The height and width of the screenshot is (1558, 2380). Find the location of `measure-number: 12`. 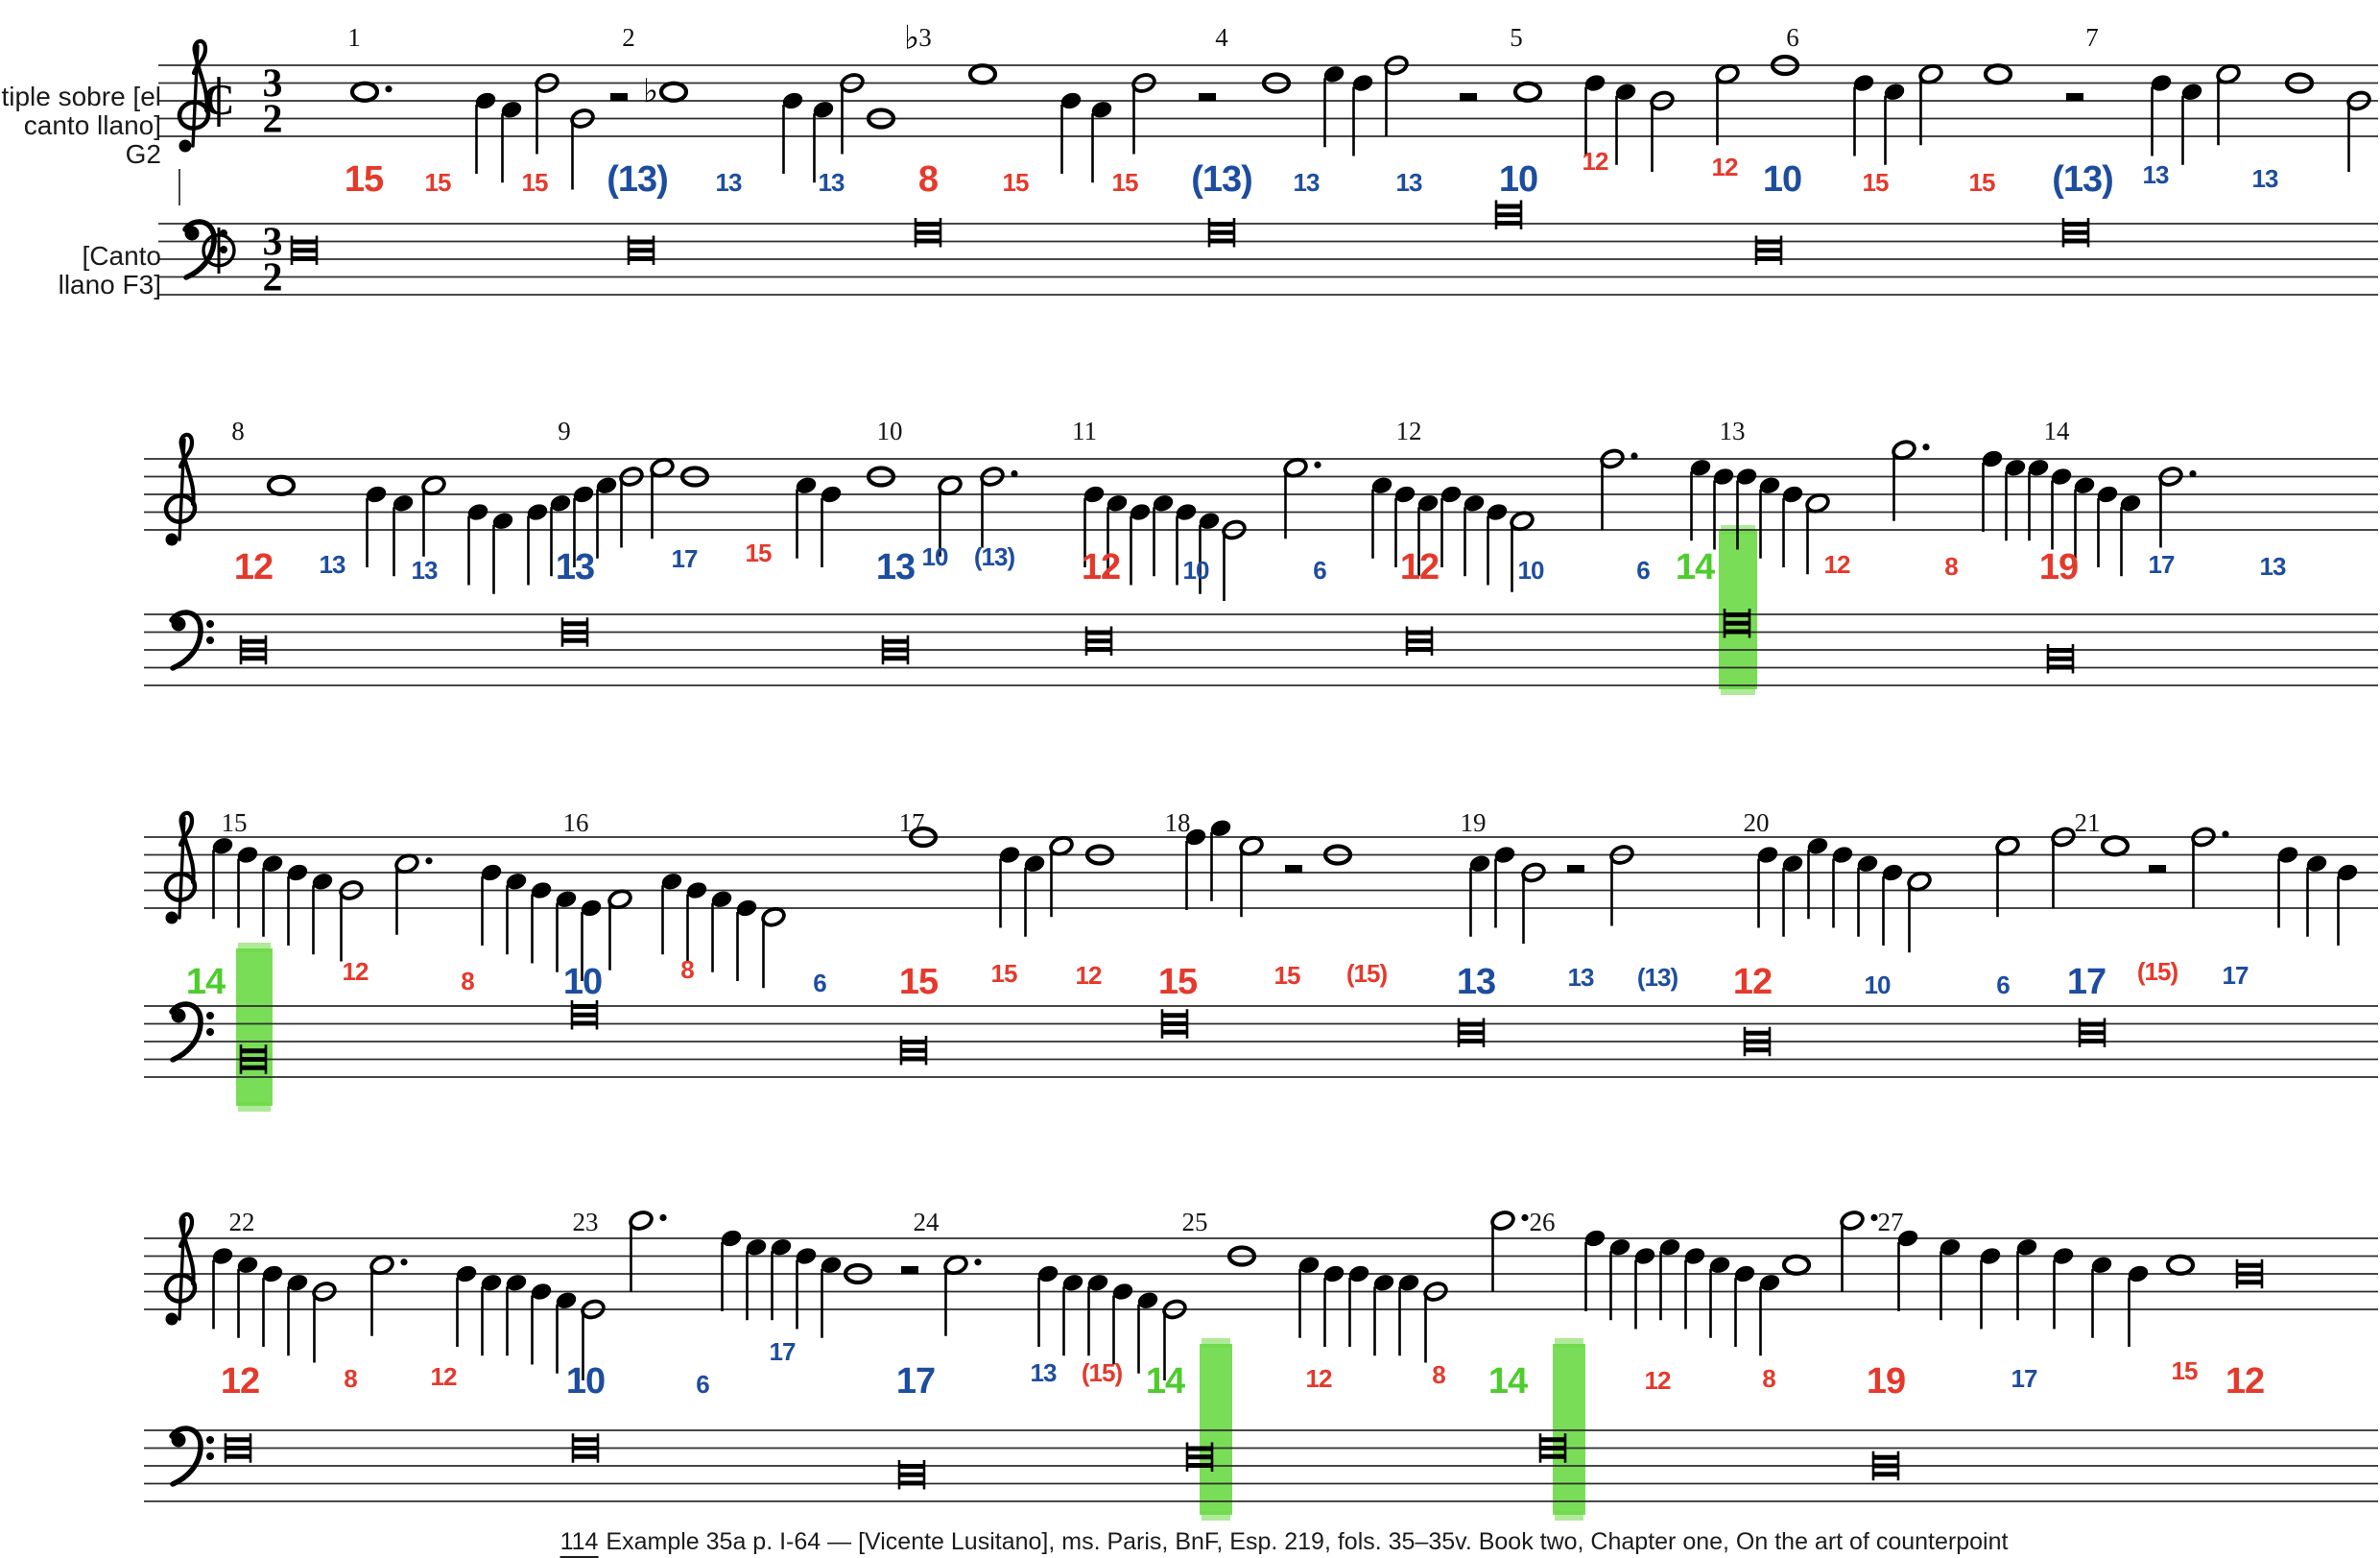

measure-number: 12 is located at coordinates (1409, 431).